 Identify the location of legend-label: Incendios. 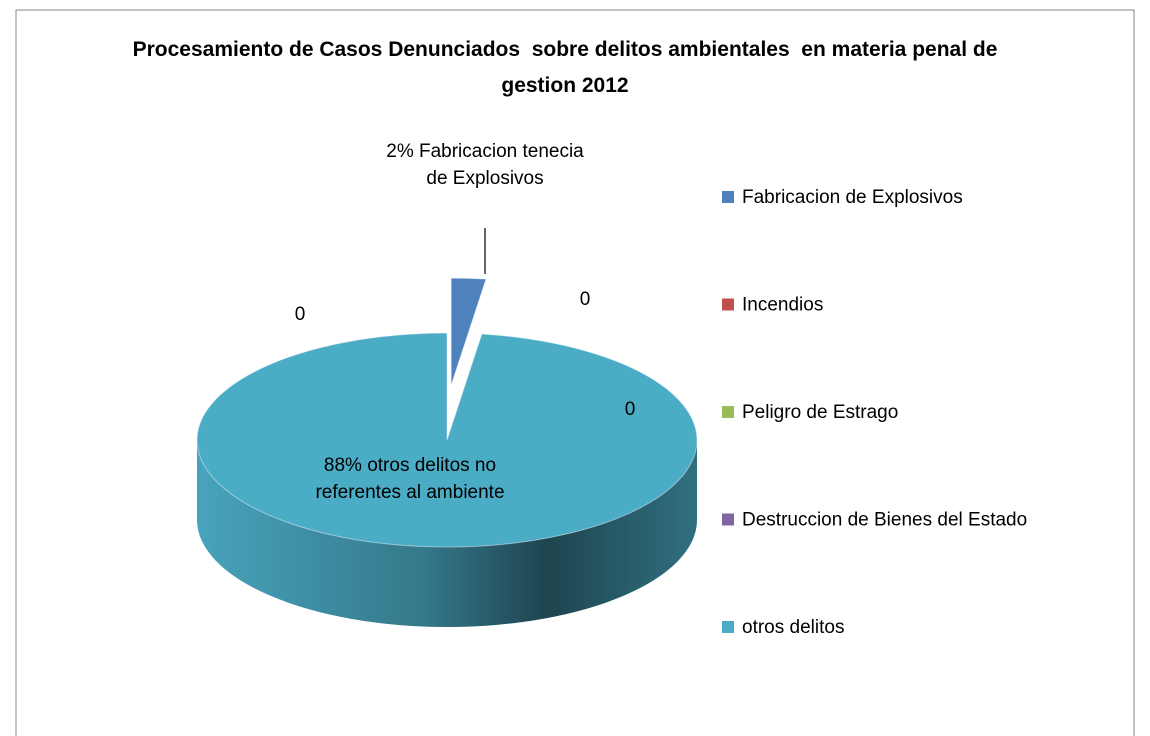
(782, 305).